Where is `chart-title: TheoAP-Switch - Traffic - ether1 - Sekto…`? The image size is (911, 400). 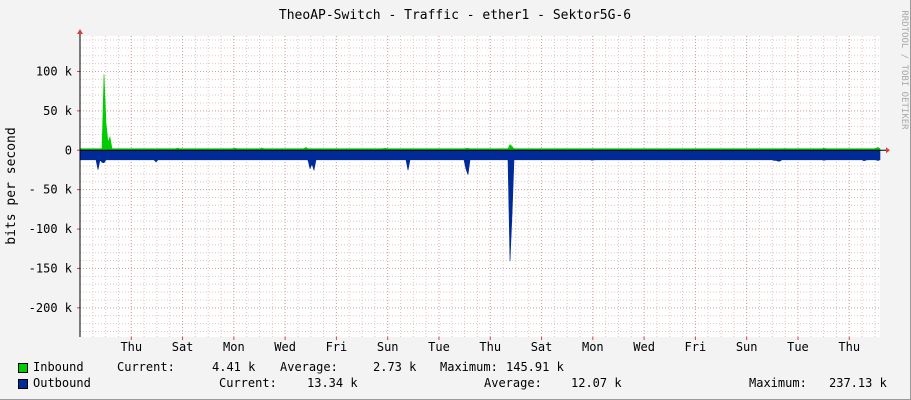 chart-title: TheoAP-Switch - Traffic - ether1 - Sekto… is located at coordinates (455, 15).